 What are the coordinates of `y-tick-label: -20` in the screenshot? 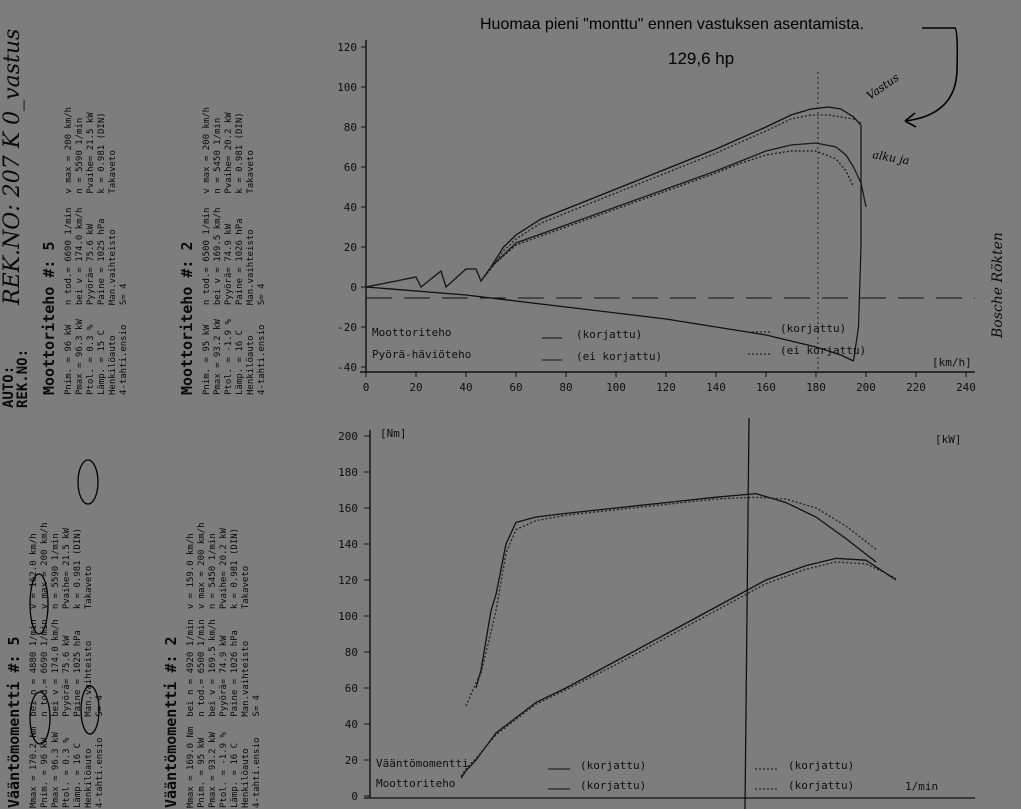 It's located at (347, 327).